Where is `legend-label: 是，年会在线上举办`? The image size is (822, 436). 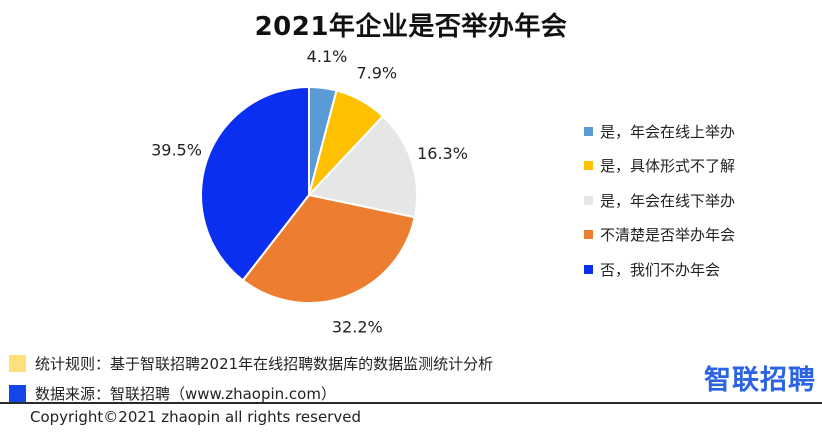
legend-label: 是，年会在线上举办 is located at coordinates (668, 131).